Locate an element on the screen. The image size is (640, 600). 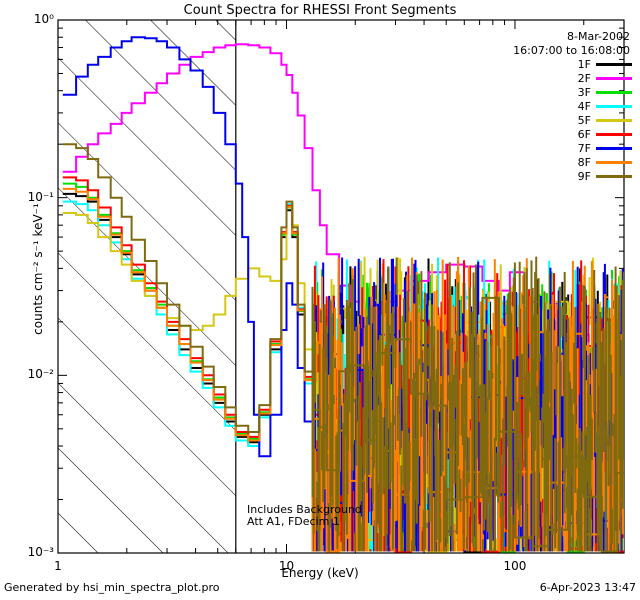
legend-label-9F: 9F is located at coordinates (584, 176).